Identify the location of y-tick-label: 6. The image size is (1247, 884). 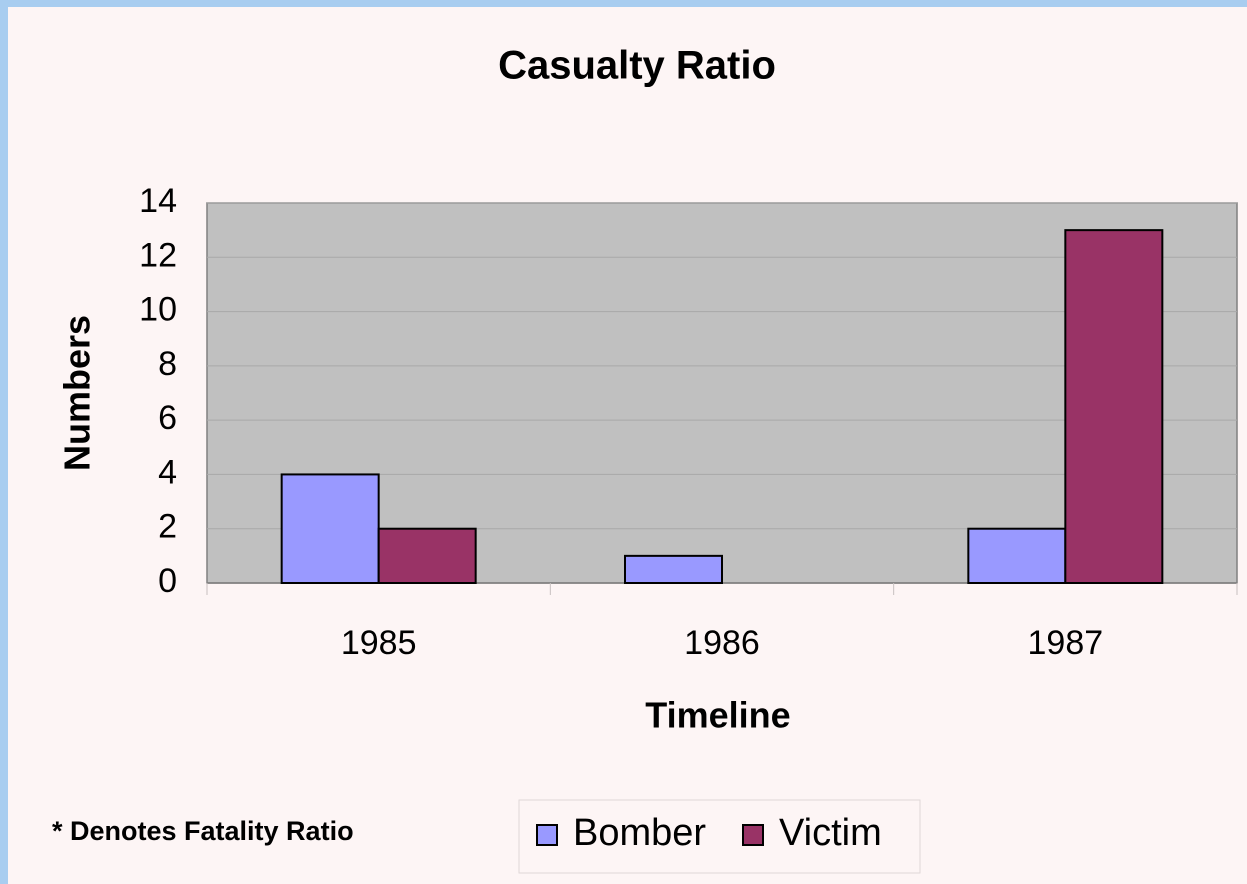
(167, 418).